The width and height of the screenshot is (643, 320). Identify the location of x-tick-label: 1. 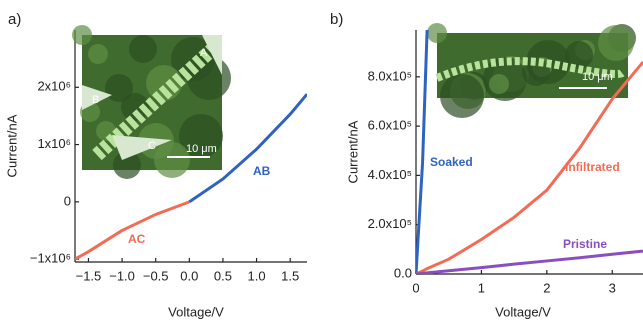
(481, 287).